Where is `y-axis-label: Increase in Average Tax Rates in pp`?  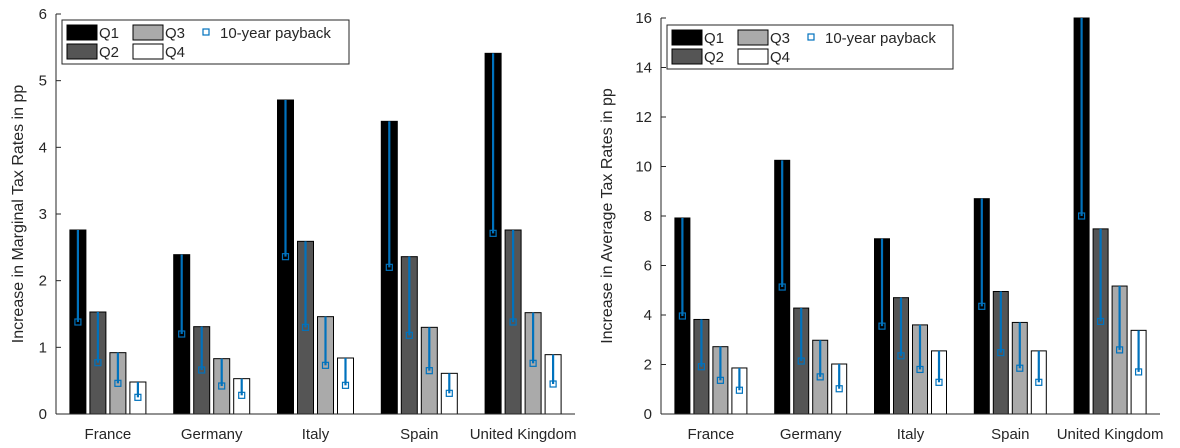
y-axis-label: Increase in Average Tax Rates in pp is located at coordinates (607, 216).